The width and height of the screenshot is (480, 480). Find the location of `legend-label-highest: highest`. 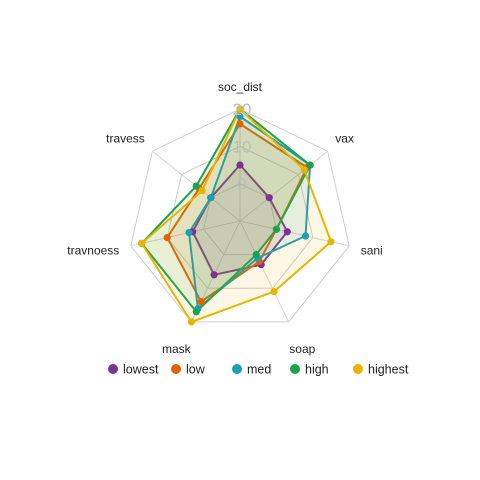

legend-label-highest: highest is located at coordinates (388, 370).